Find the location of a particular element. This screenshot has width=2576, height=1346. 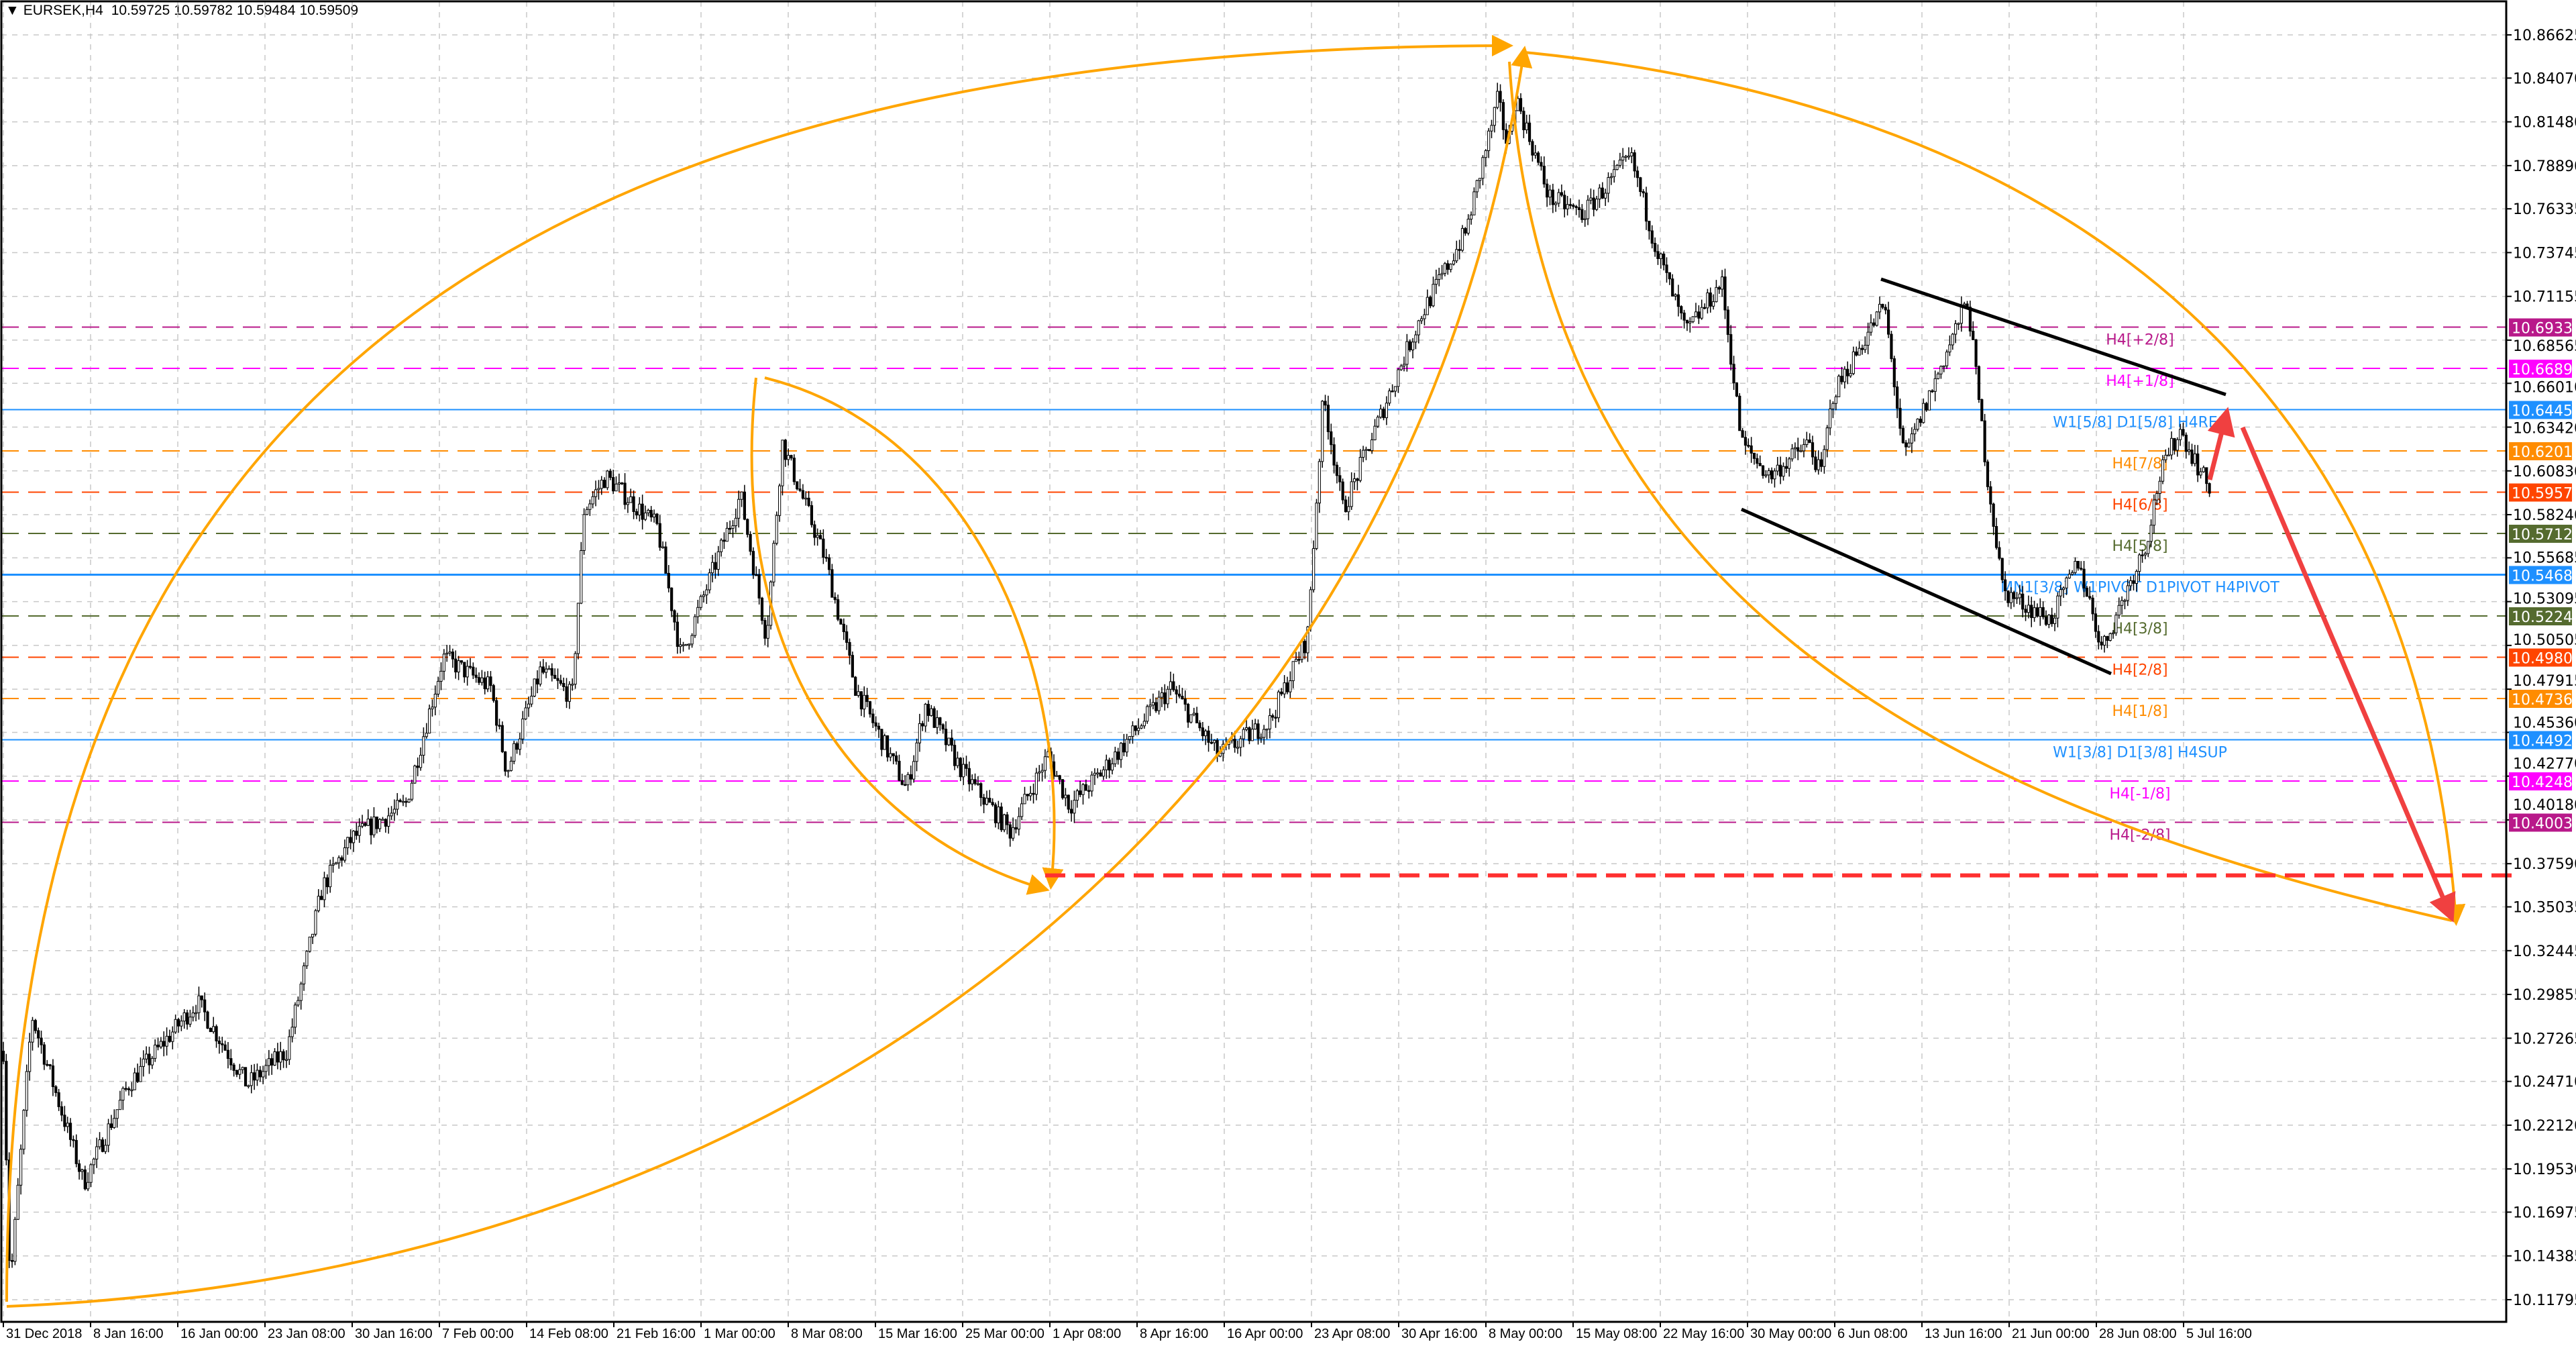

channel-lower-line is located at coordinates (1926, 591).